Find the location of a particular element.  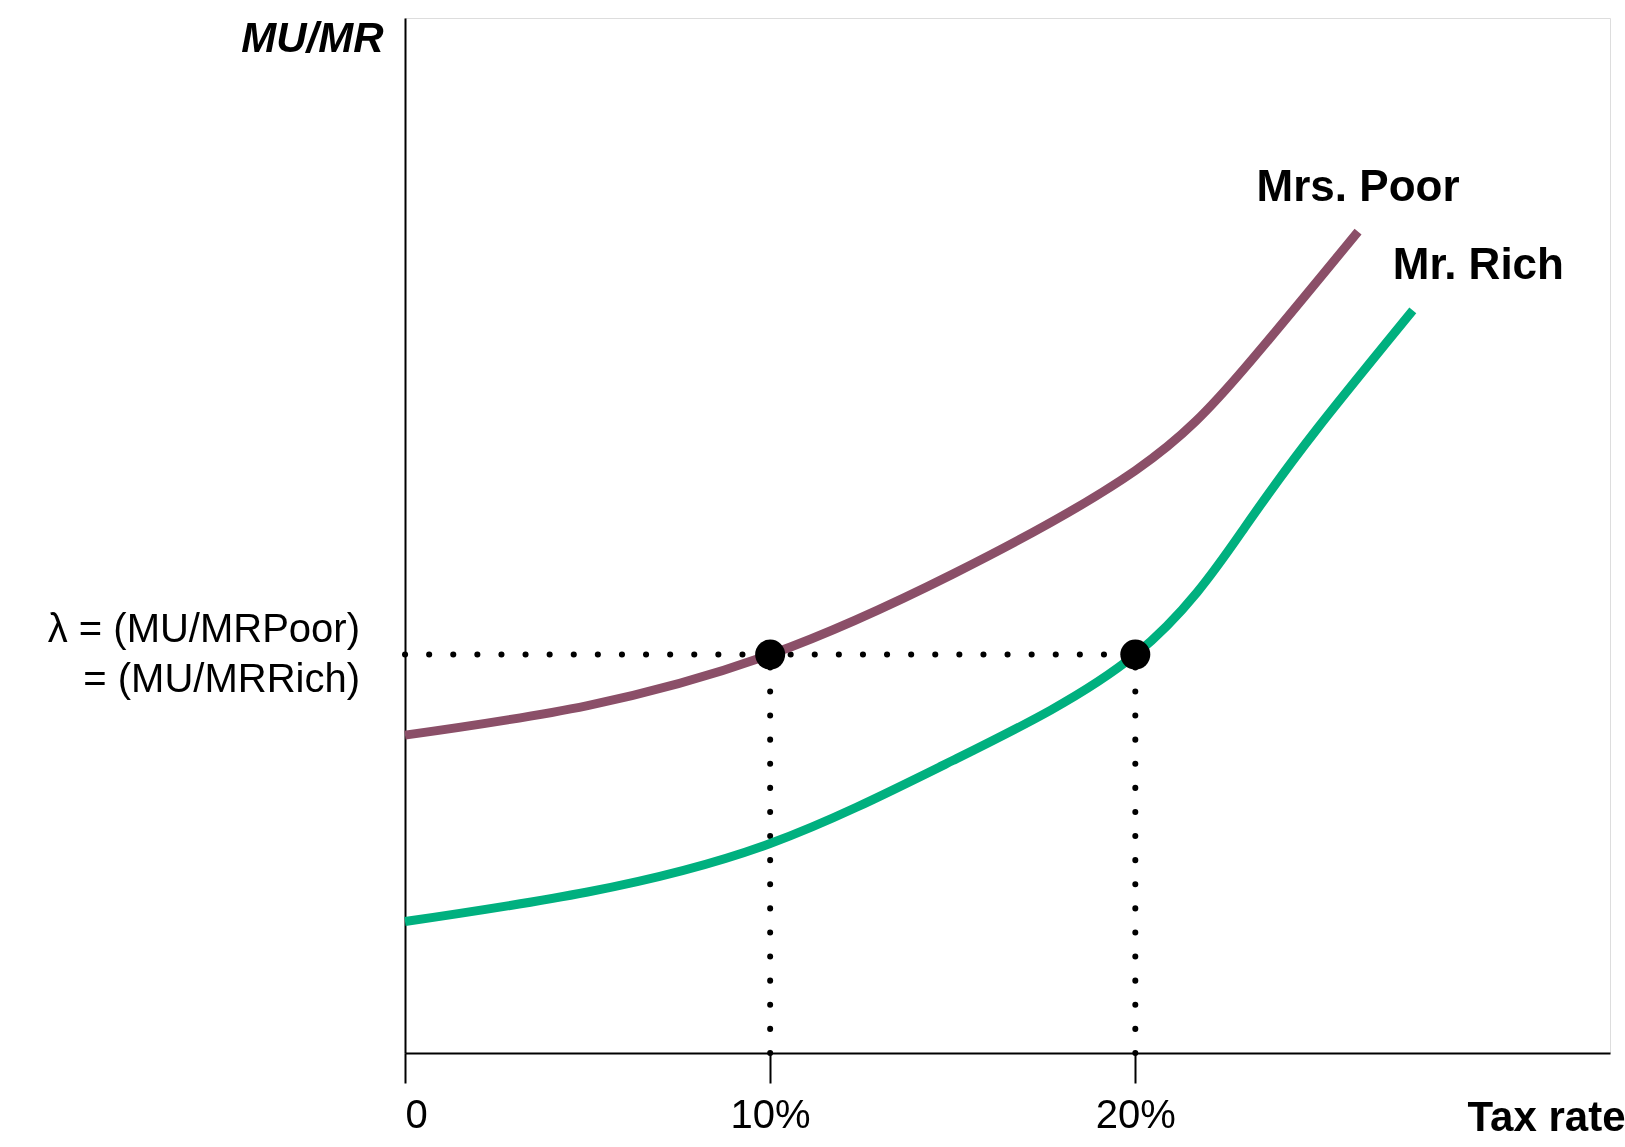

y-axis-title: MU/MR is located at coordinates (313, 37).